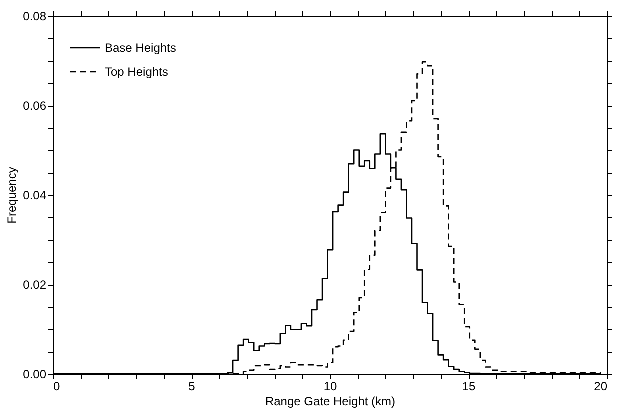 The width and height of the screenshot is (629, 409). Describe the element at coordinates (331, 387) in the screenshot. I see `x-tick-label: 10` at that location.